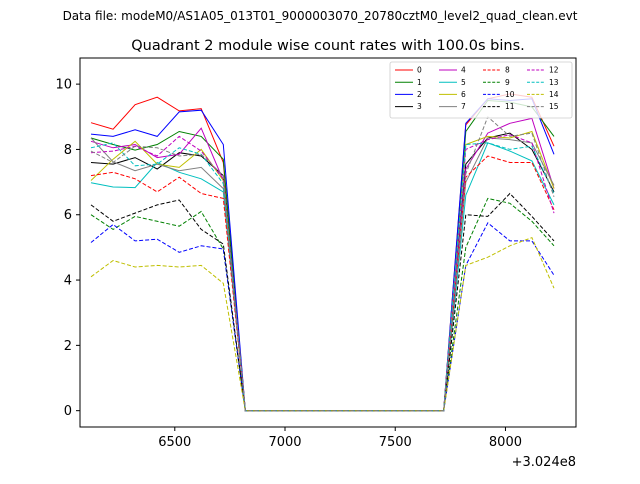  I want to click on legend-label-14: 14, so click(554, 94).